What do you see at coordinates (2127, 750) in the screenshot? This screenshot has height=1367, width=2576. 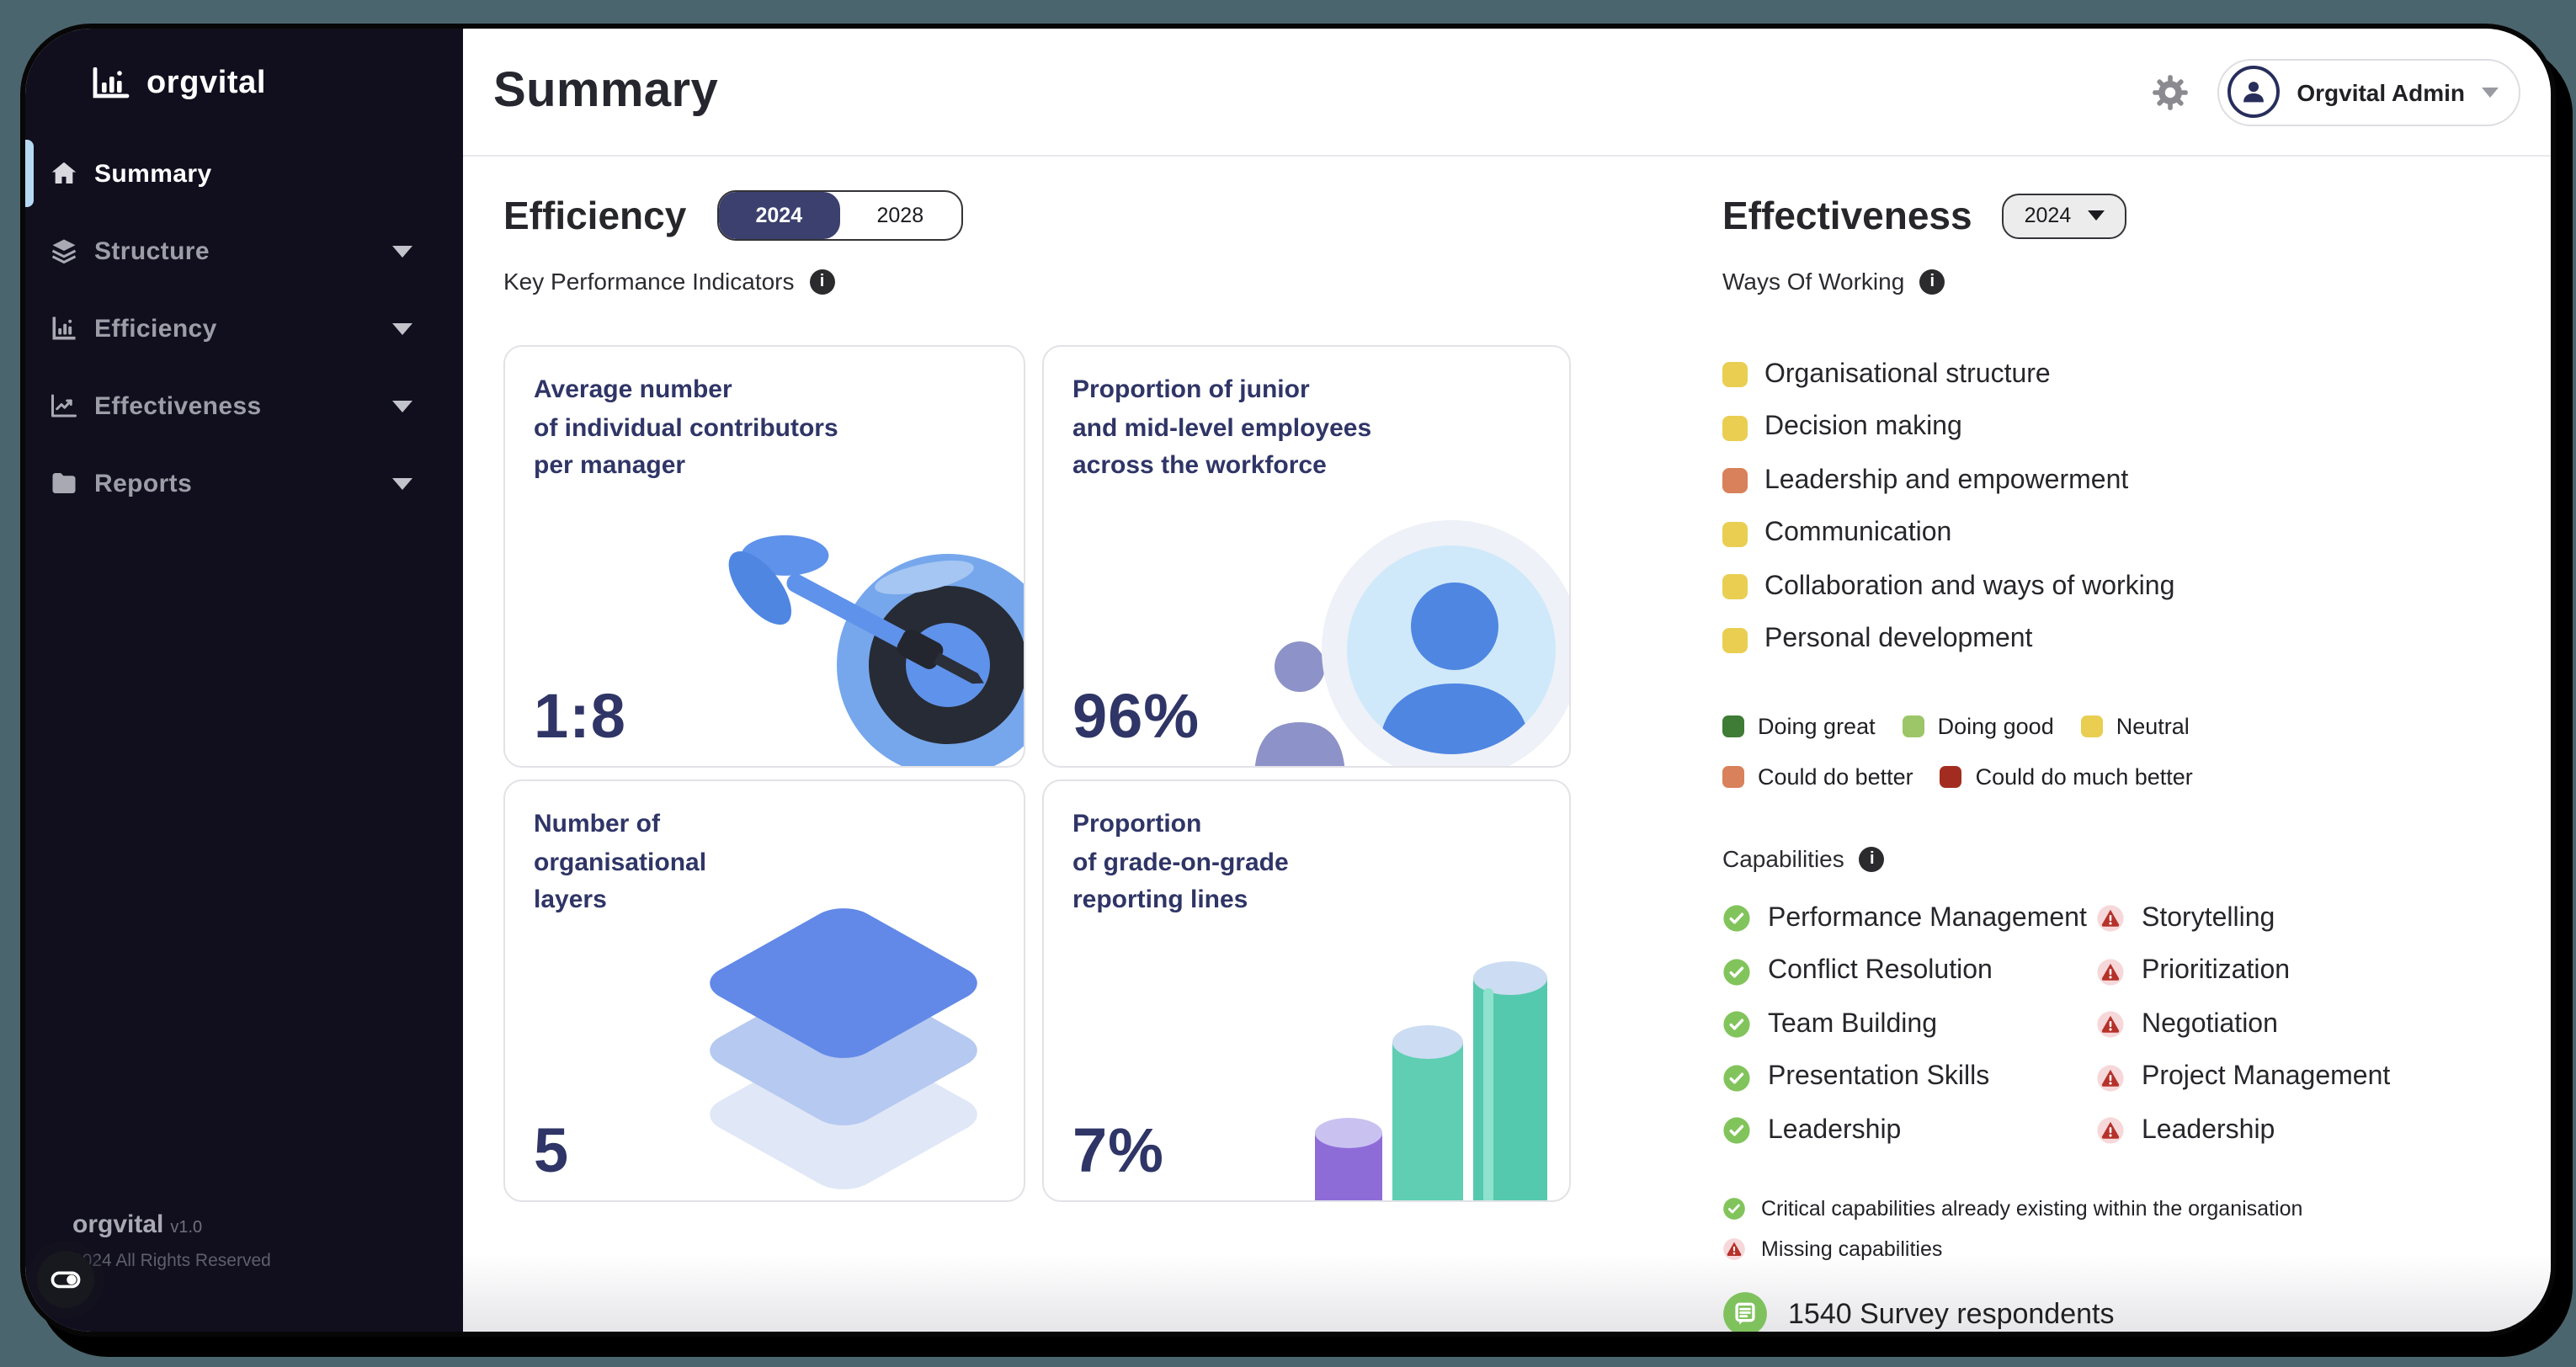 I see `status-legend: Doing great Doing good Neutral` at bounding box center [2127, 750].